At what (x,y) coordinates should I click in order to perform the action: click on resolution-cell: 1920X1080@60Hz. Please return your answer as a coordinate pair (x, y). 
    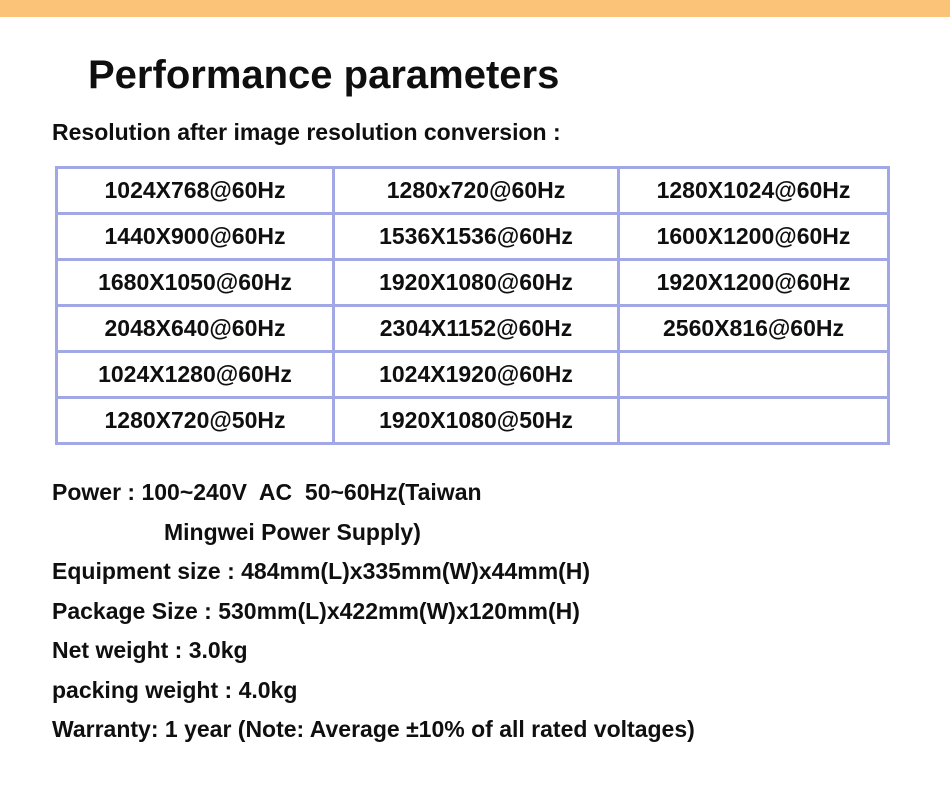
    Looking at the image, I should click on (476, 282).